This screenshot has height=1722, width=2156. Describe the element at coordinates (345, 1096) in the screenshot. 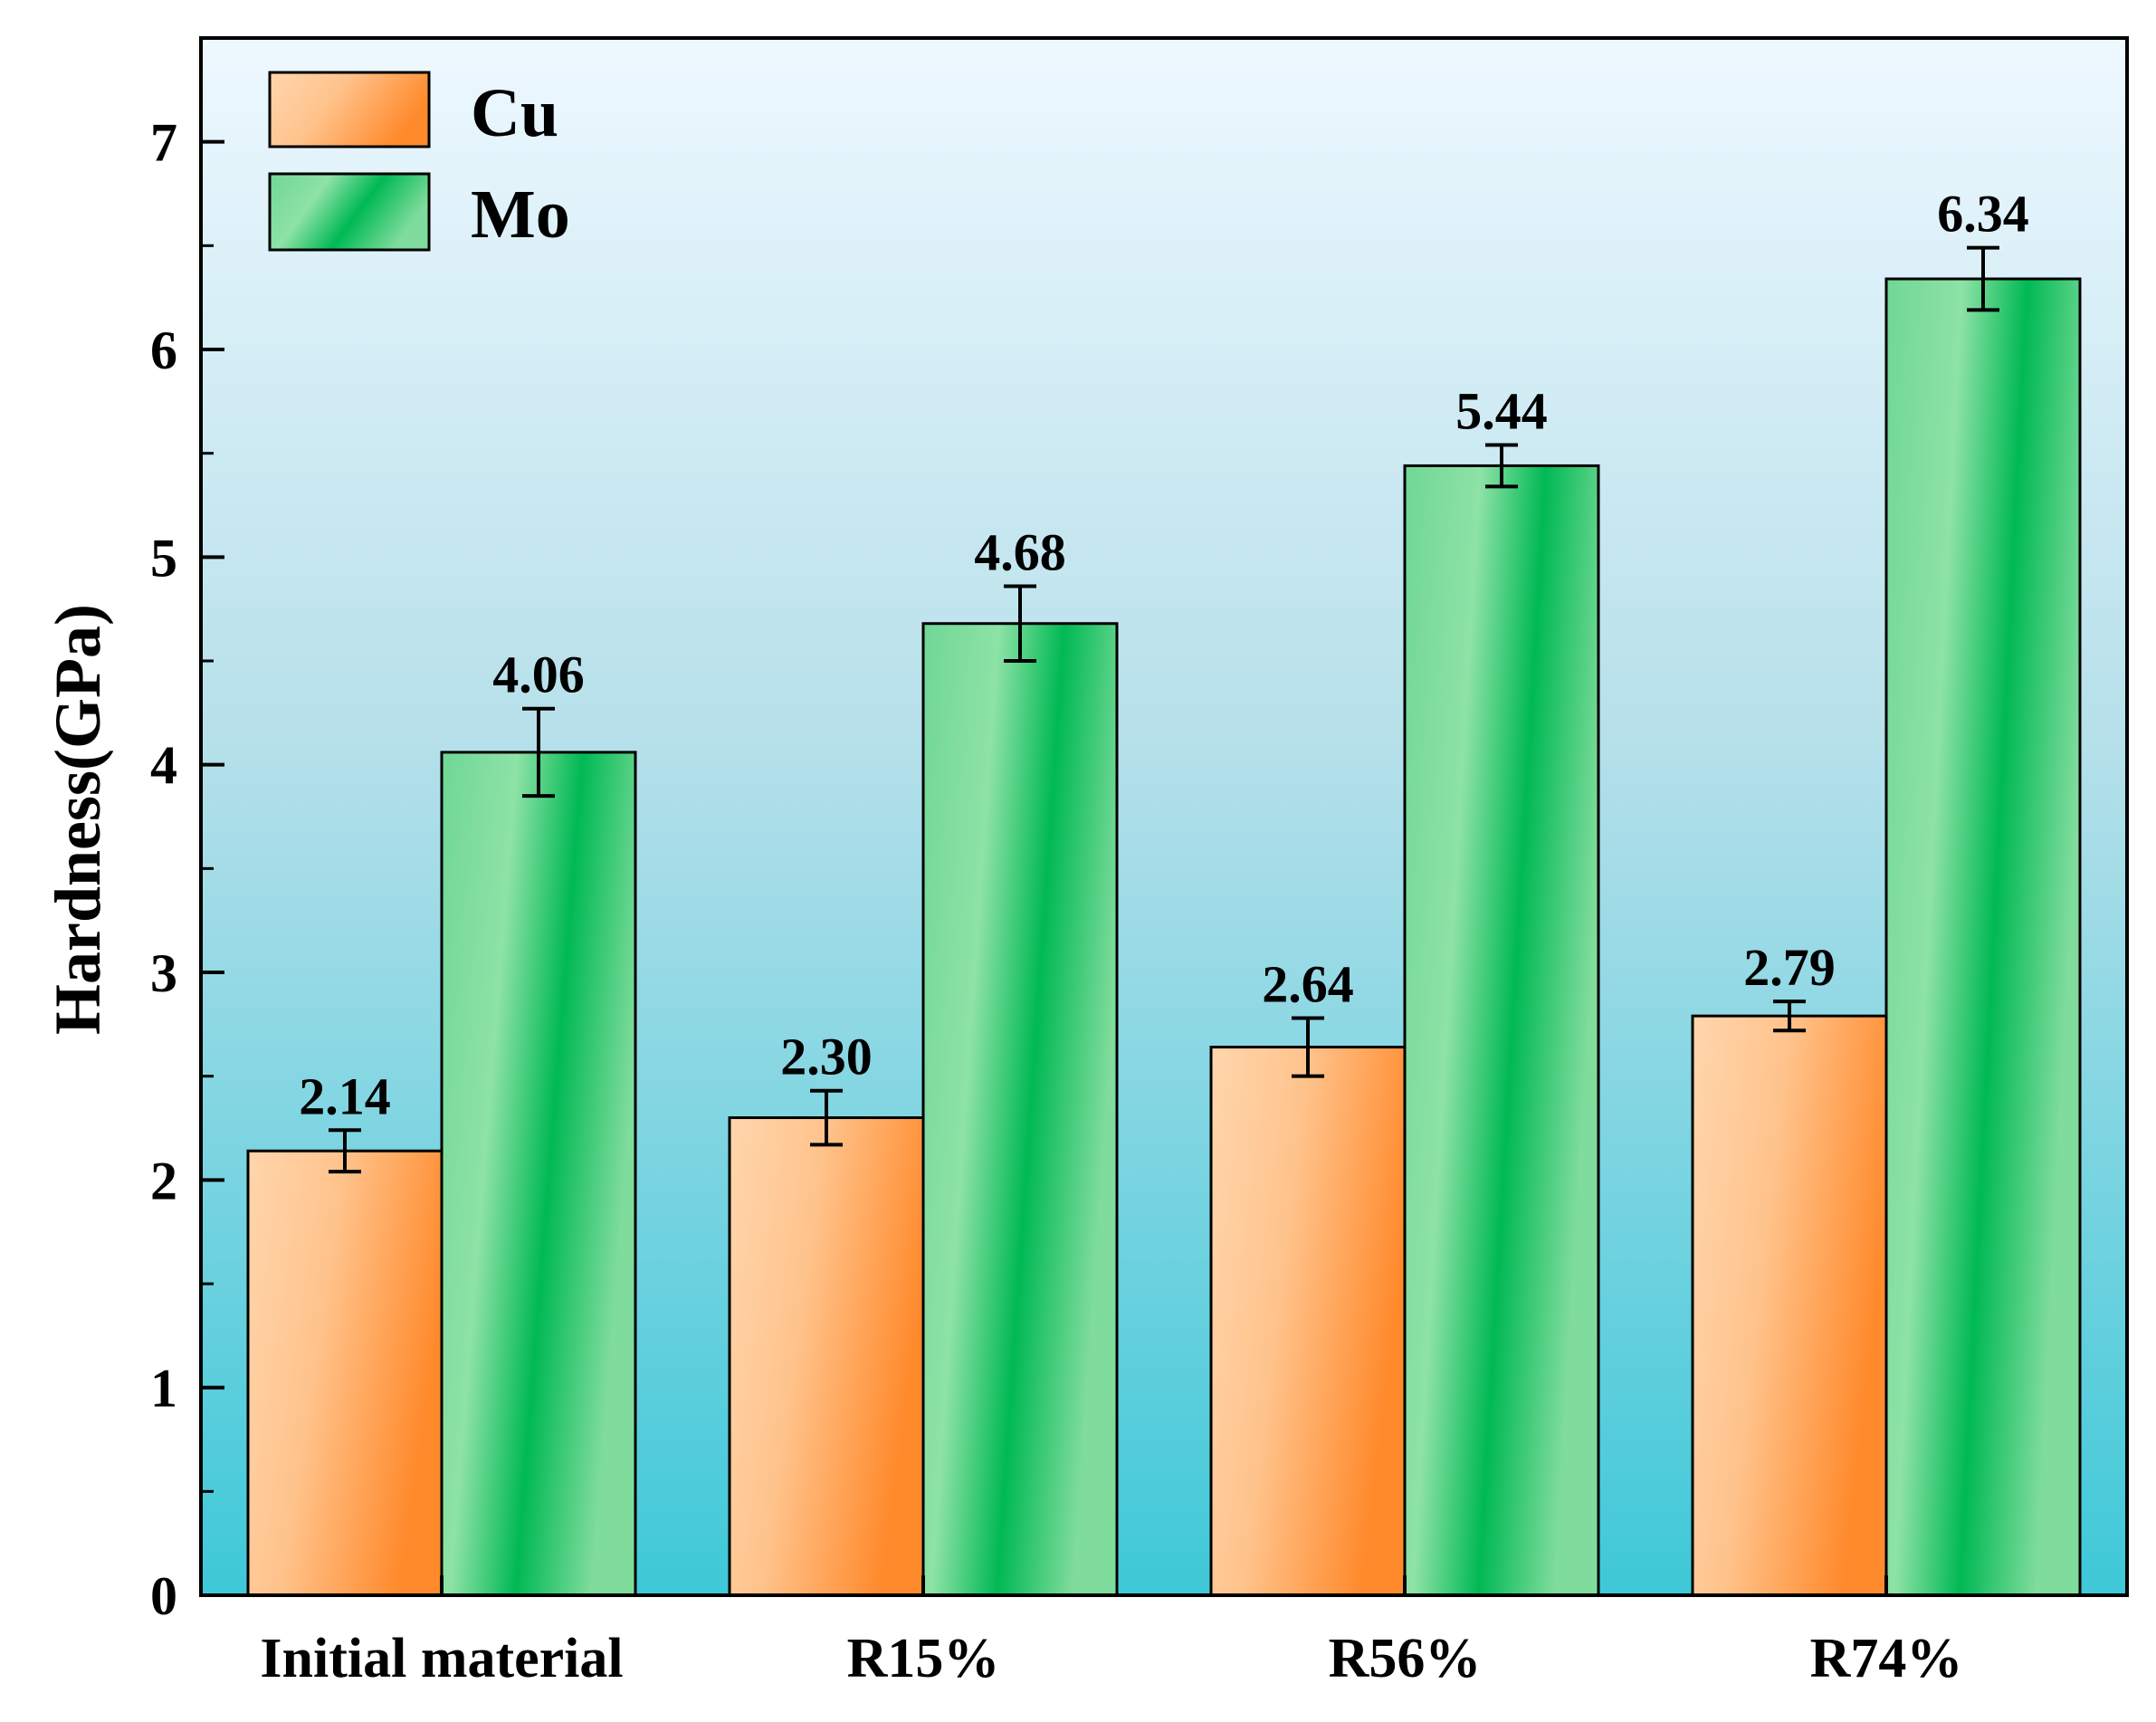

I see `value-label-cu: 2.14` at that location.